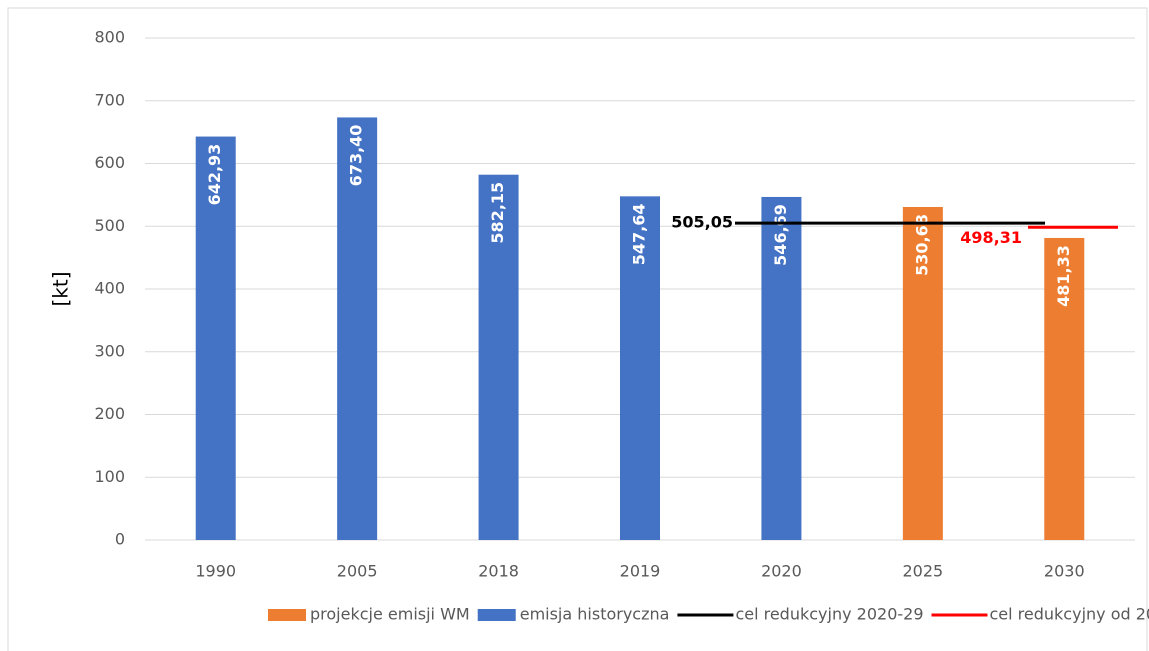 This screenshot has width=1149, height=651. I want to click on bar-value-label: 530,68, so click(921, 245).